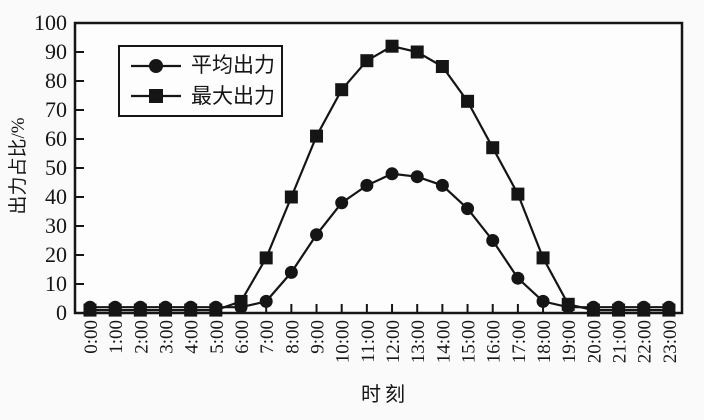 Image resolution: width=704 pixels, height=420 pixels. What do you see at coordinates (343, 341) in the screenshot?
I see `x-tick-label: 10:00` at bounding box center [343, 341].